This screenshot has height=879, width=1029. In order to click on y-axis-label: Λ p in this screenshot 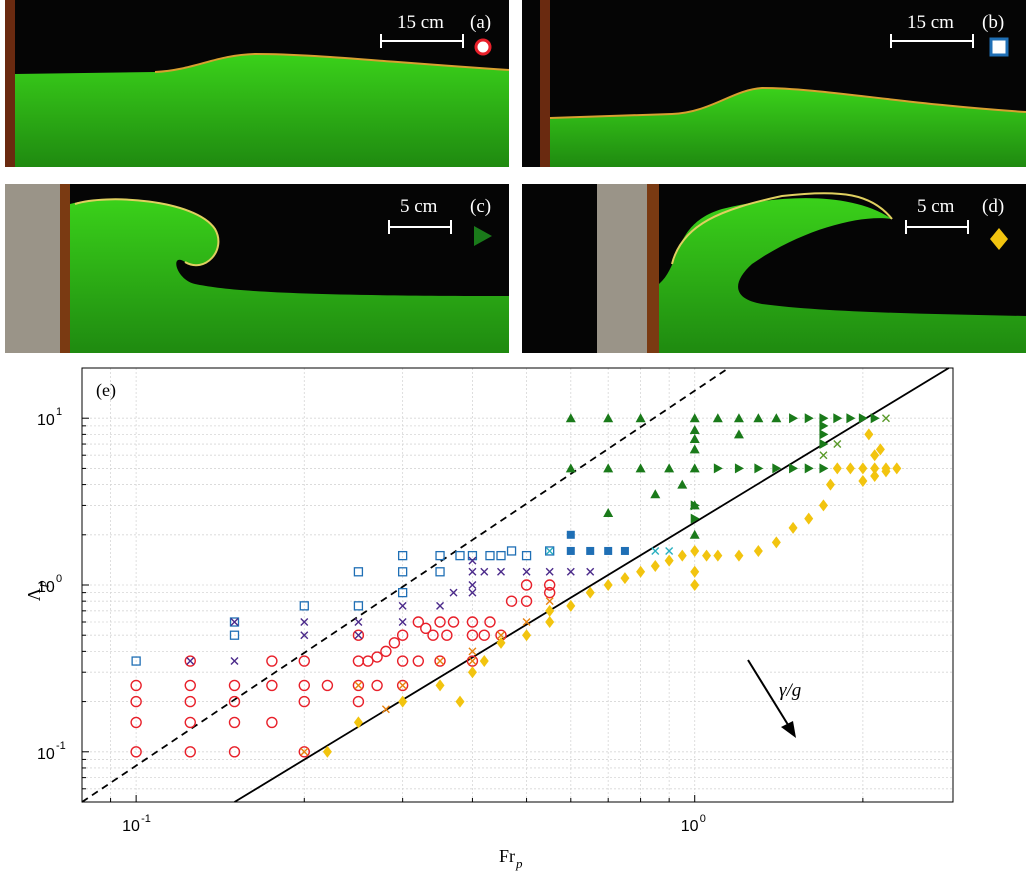, I will do `click(36, 590)`.